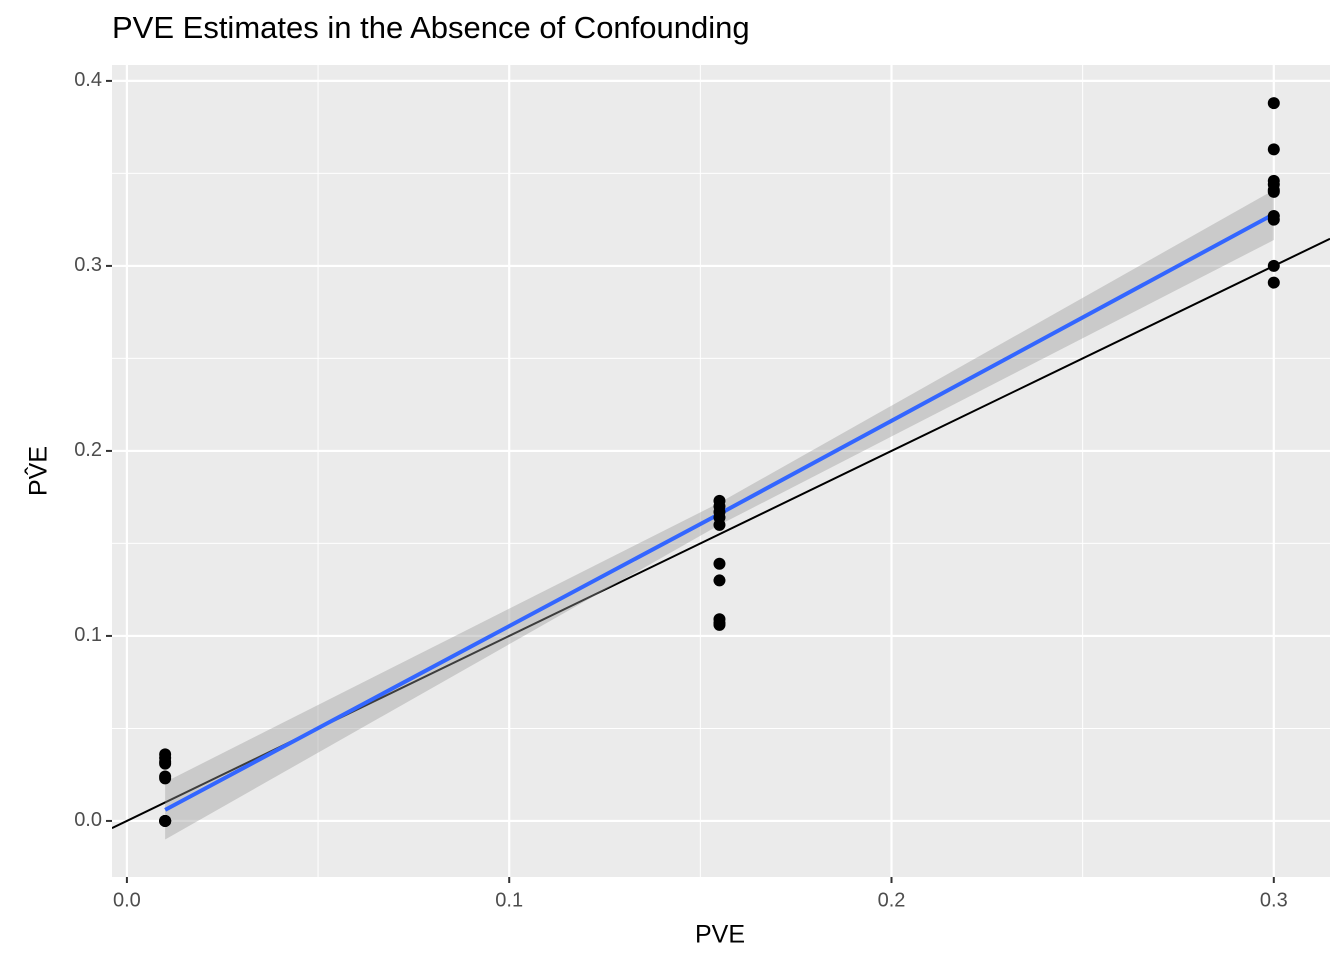  I want to click on x-tick-label: 0.3, so click(1274, 900).